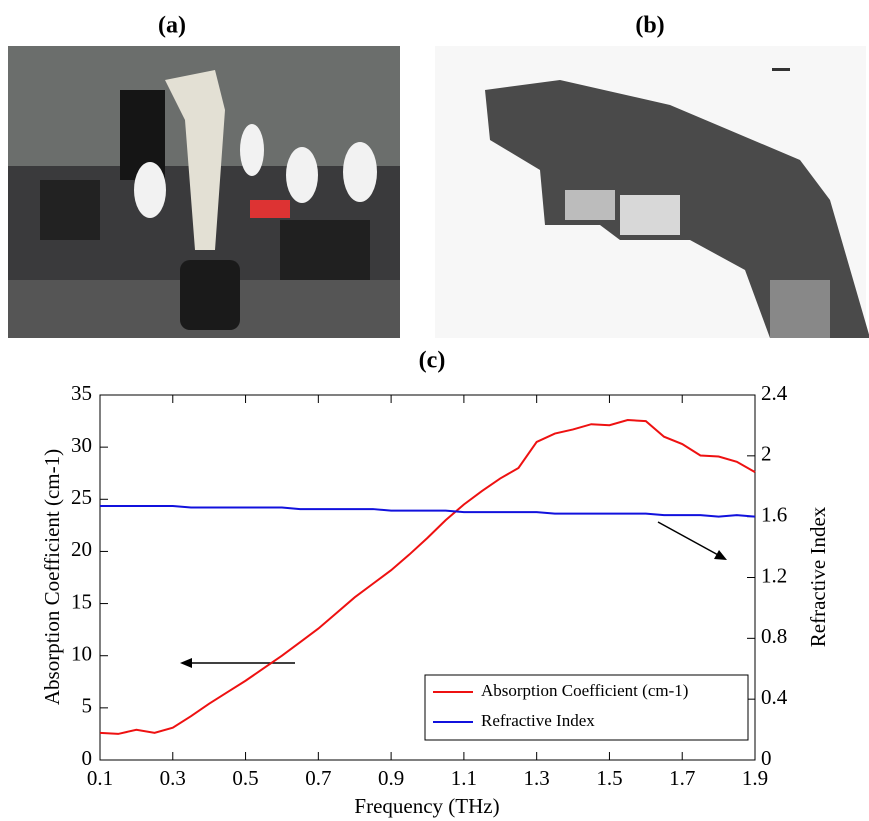  I want to click on y-tick-label: 25, so click(81, 497).